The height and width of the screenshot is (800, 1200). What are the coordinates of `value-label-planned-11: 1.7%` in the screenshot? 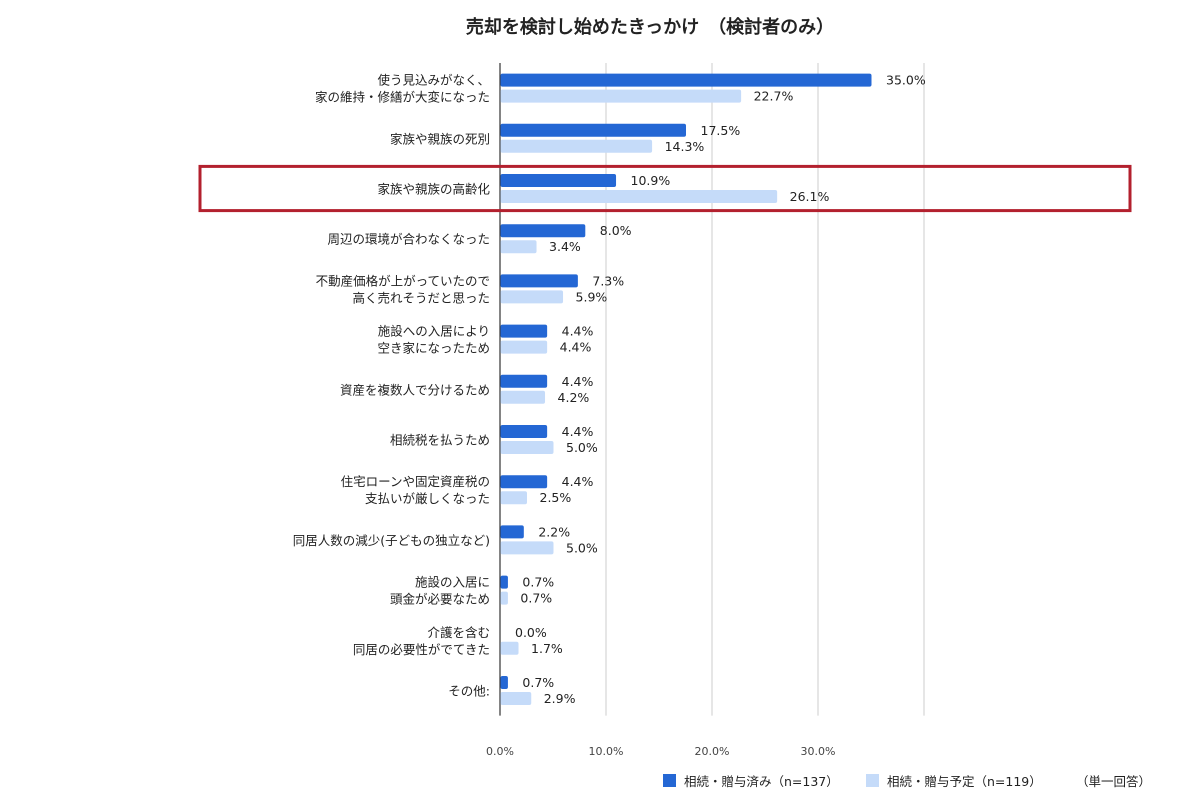 It's located at (547, 648).